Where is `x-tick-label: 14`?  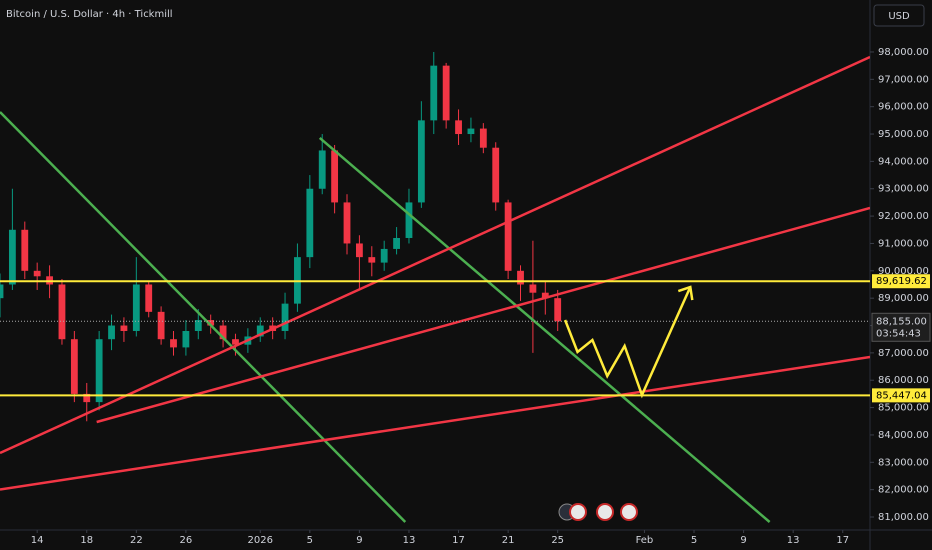
x-tick-label: 14 is located at coordinates (37, 540).